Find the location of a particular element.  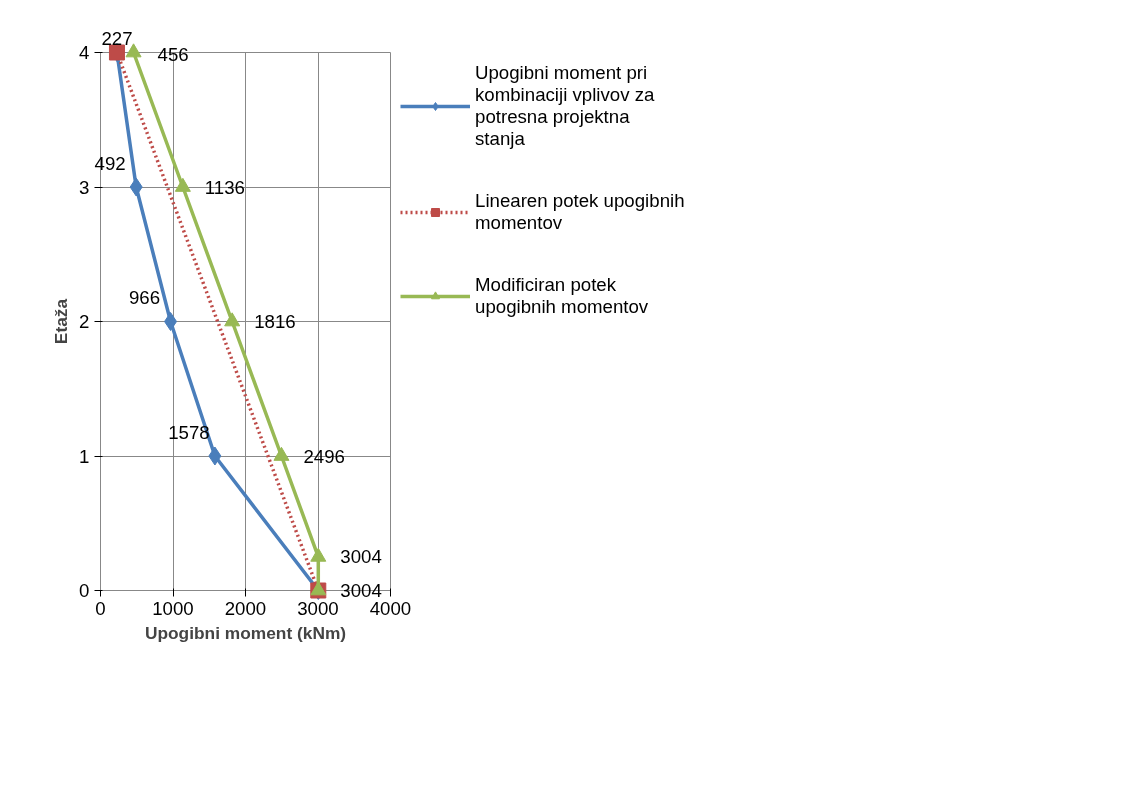

x-tick-label: 0 is located at coordinates (100, 608).